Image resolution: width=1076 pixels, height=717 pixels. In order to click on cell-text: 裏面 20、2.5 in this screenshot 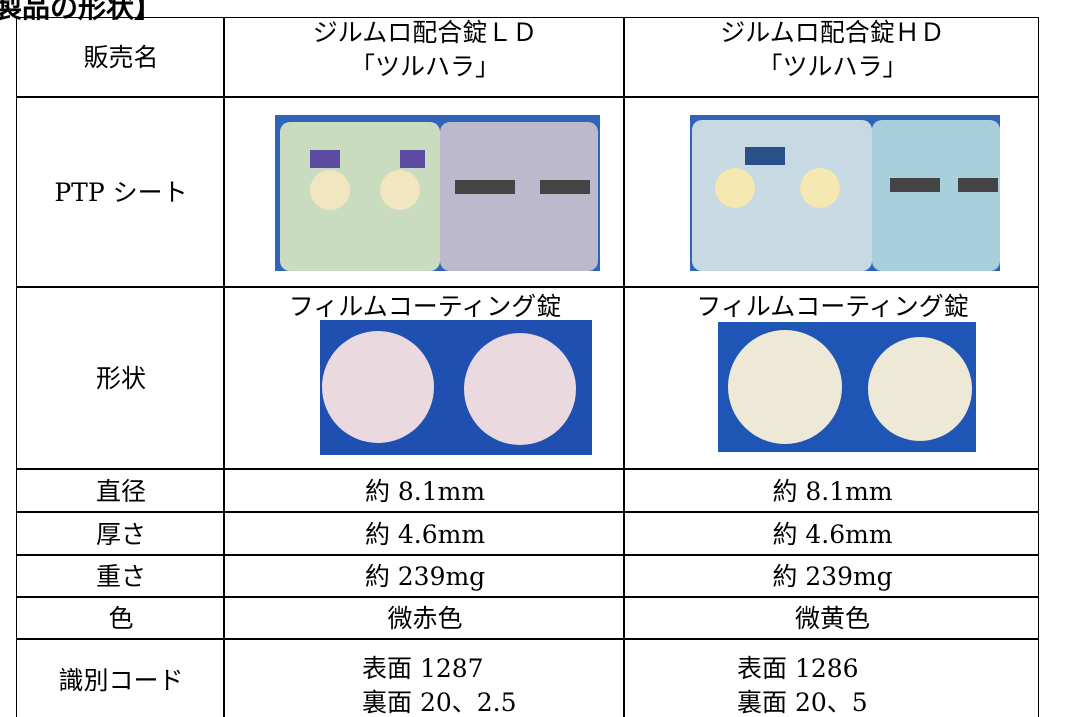, I will do `click(439, 702)`.